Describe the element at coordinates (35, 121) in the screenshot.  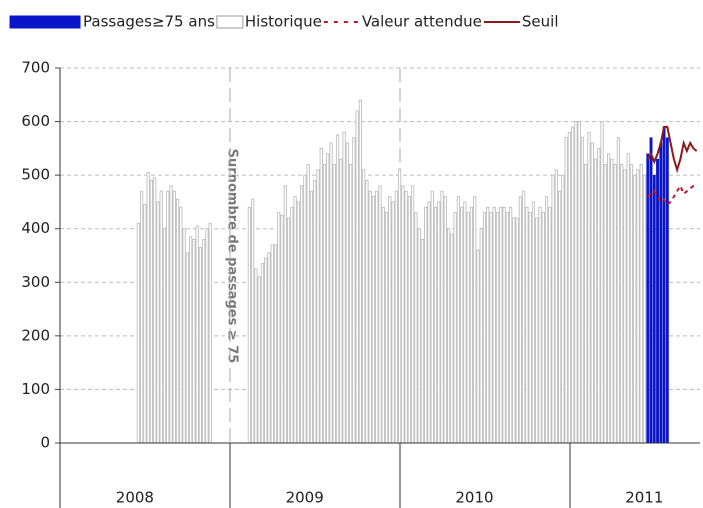
I see `y-tick-label: 600` at that location.